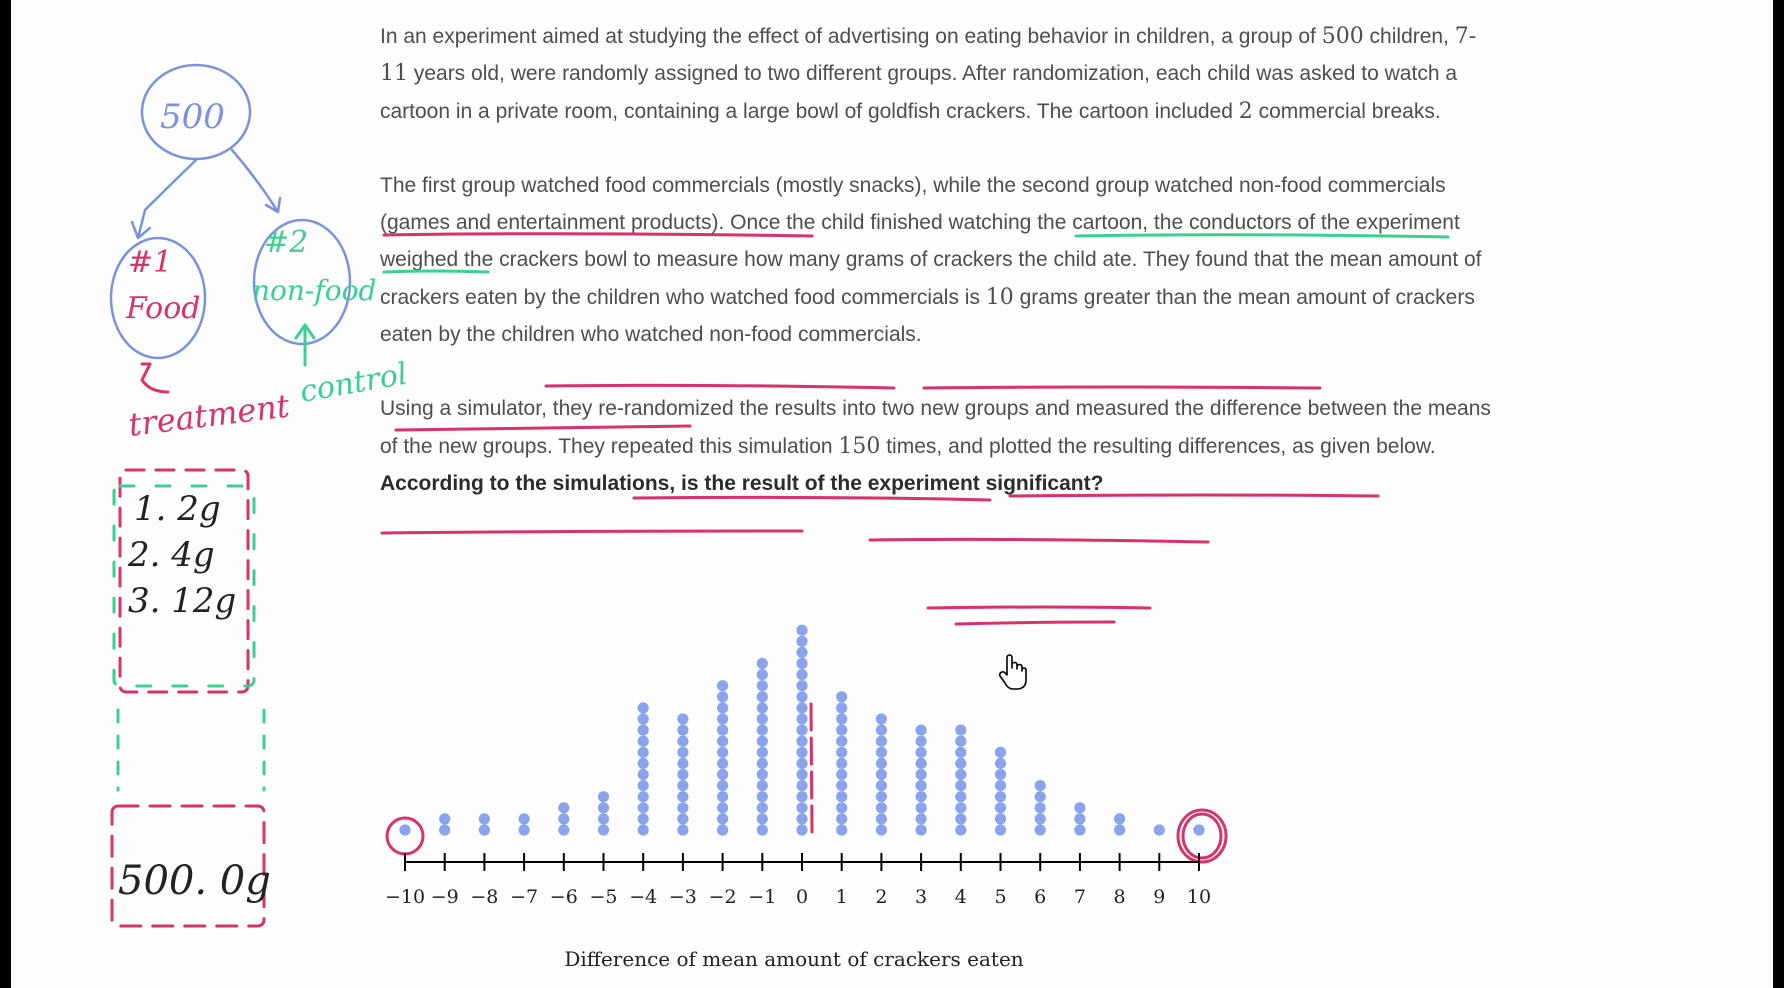  What do you see at coordinates (1120, 897) in the screenshot?
I see `tick-label-8: 8` at bounding box center [1120, 897].